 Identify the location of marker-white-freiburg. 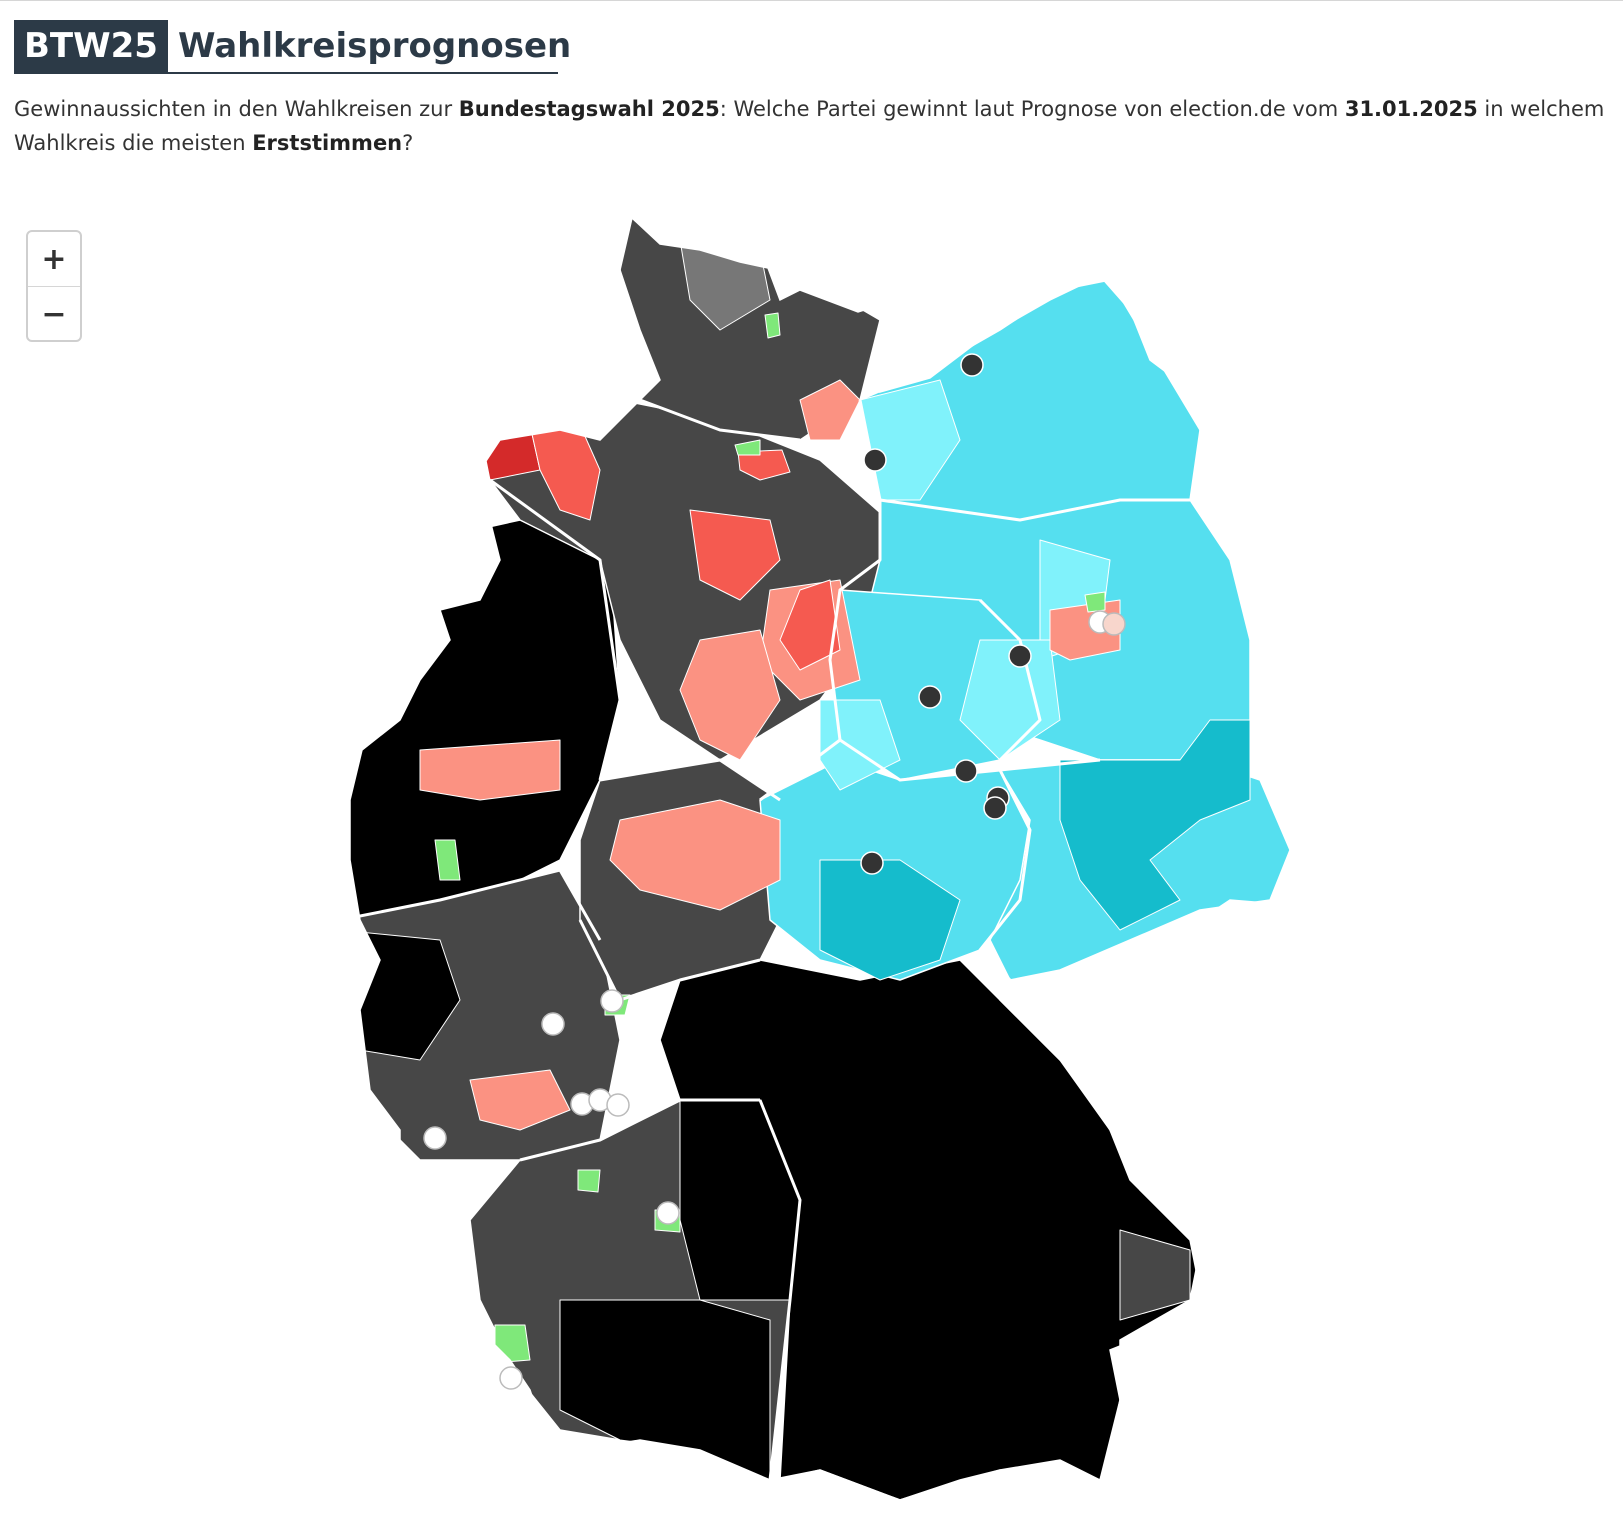
(511, 1378).